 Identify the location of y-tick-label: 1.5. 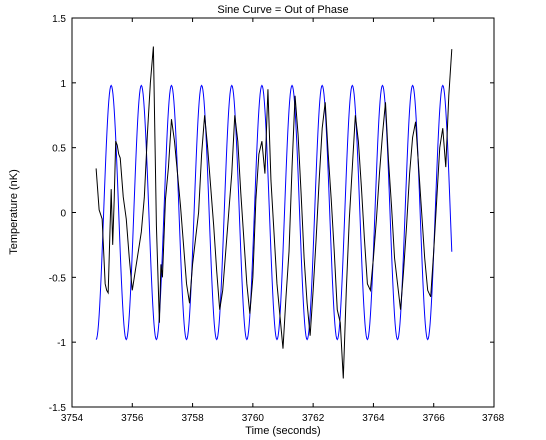
(59, 19).